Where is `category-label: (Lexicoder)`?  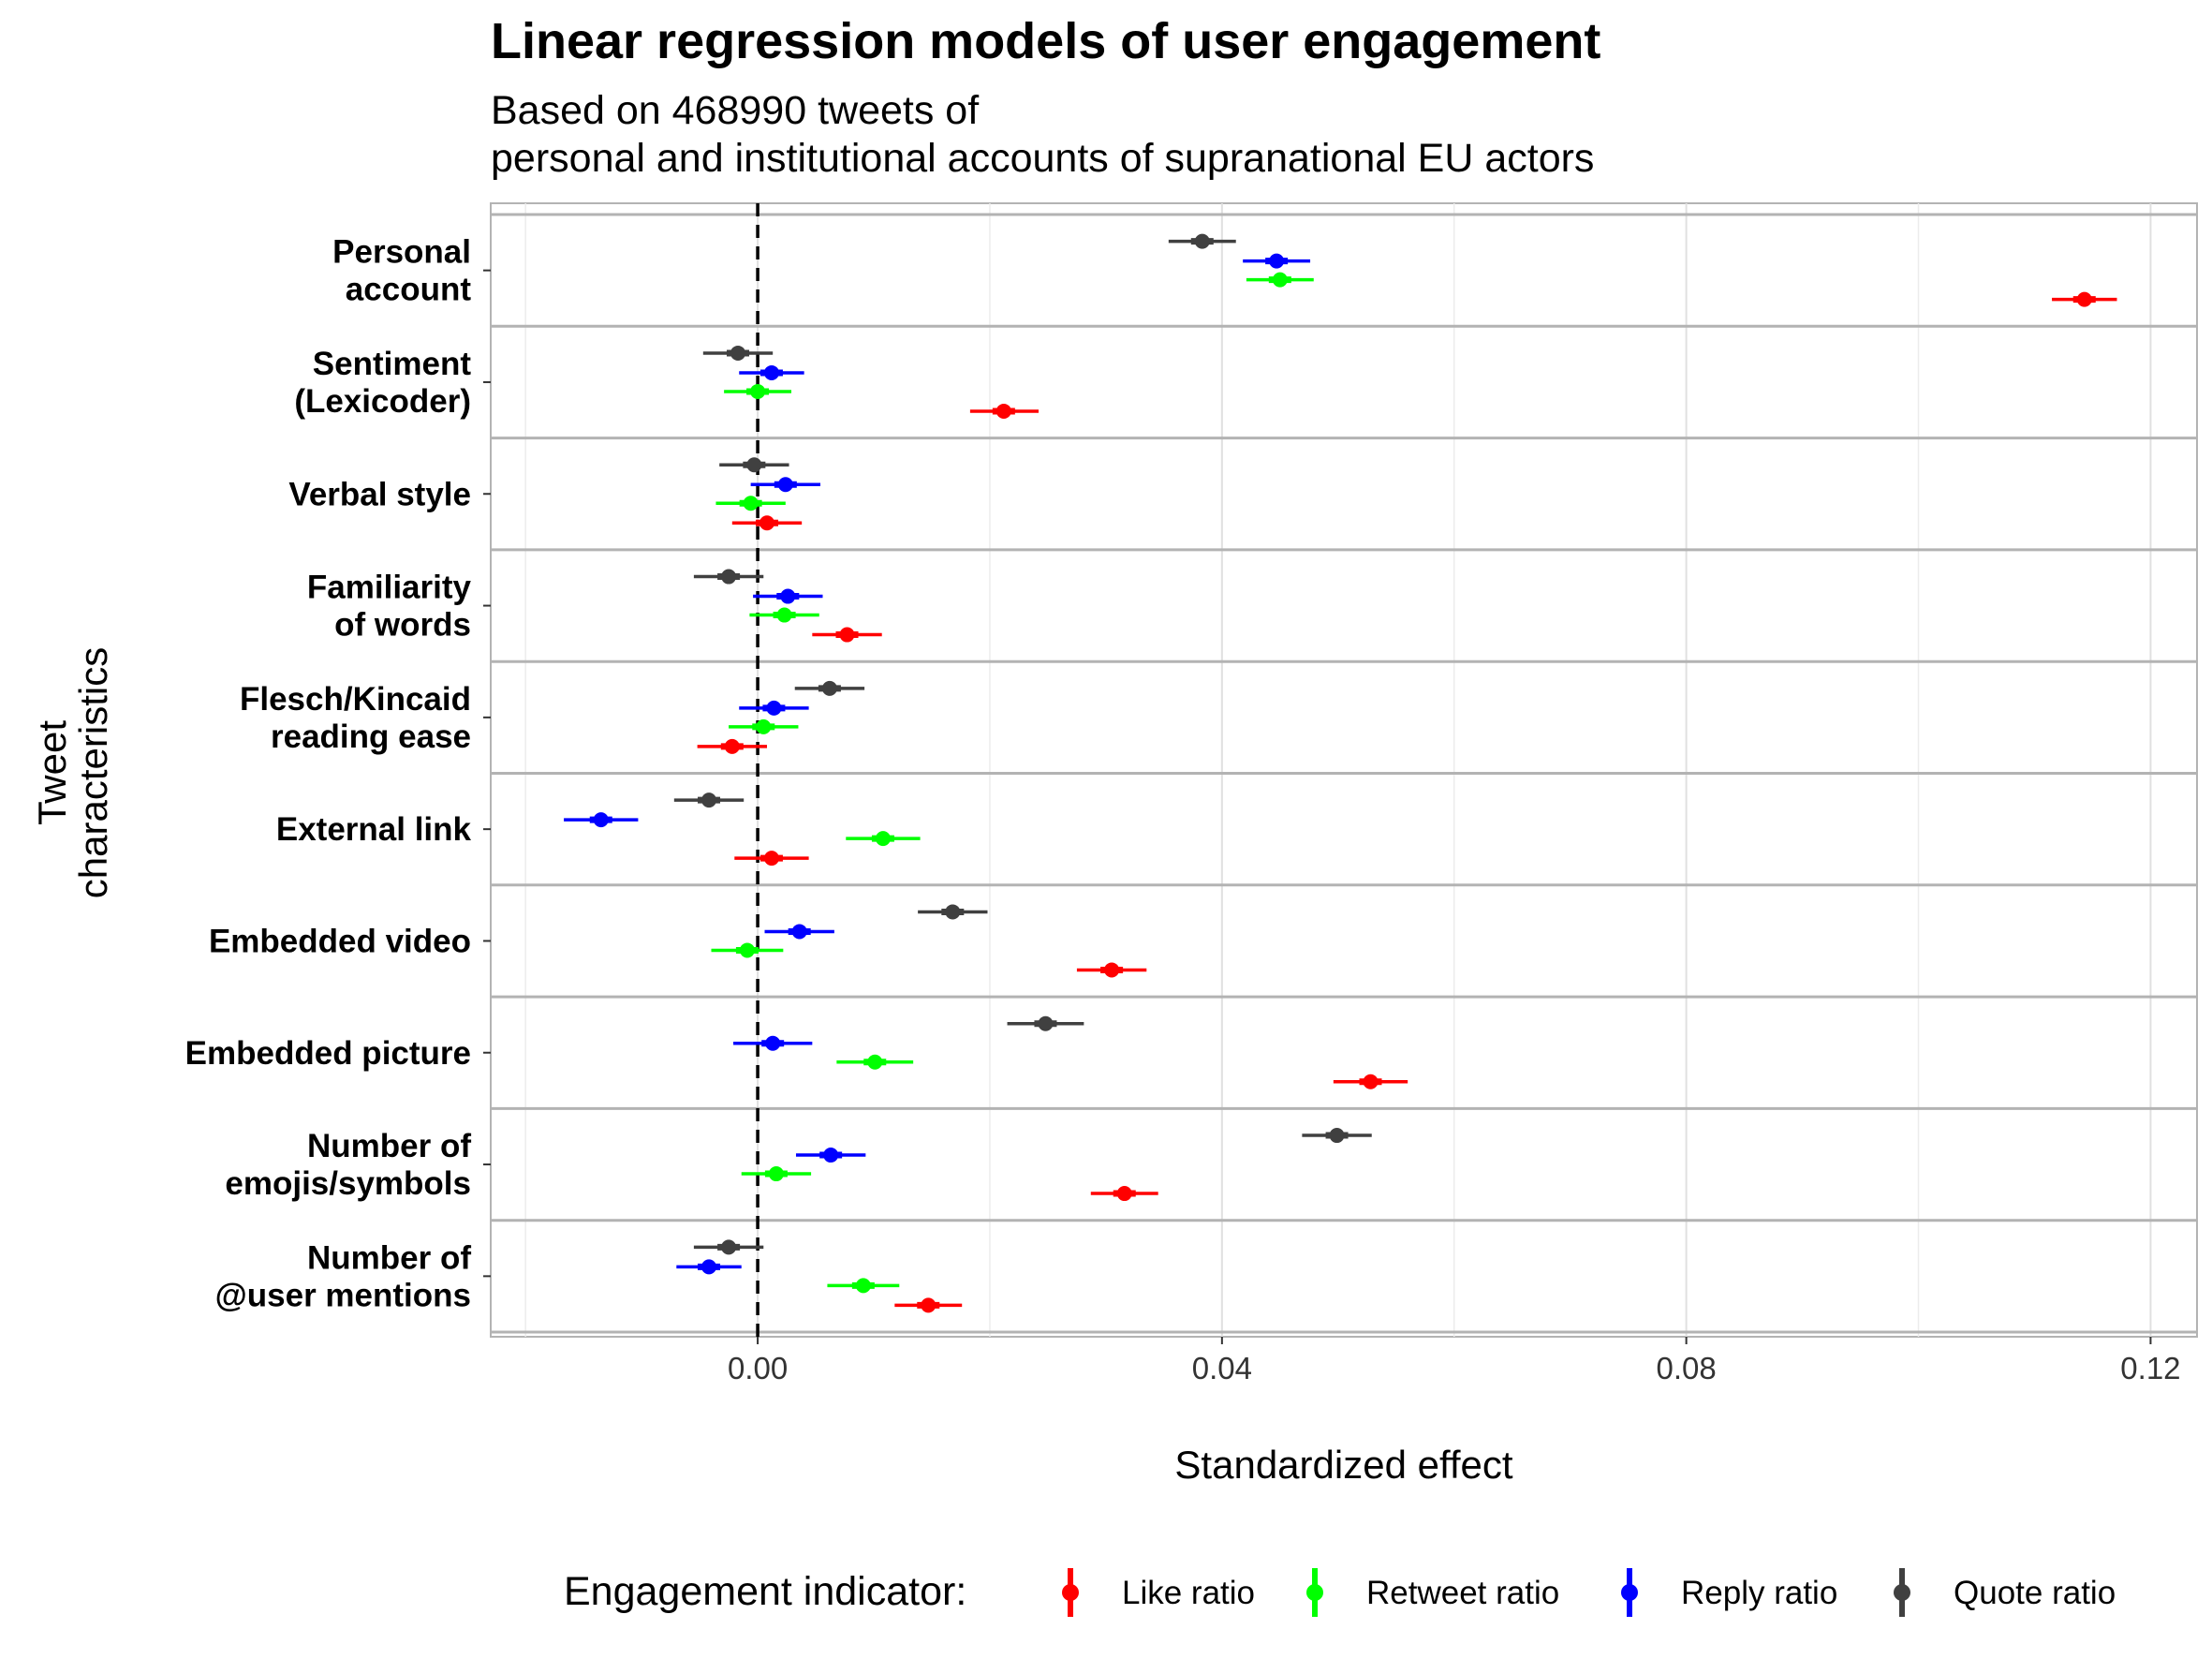
category-label: (Lexicoder) is located at coordinates (383, 401).